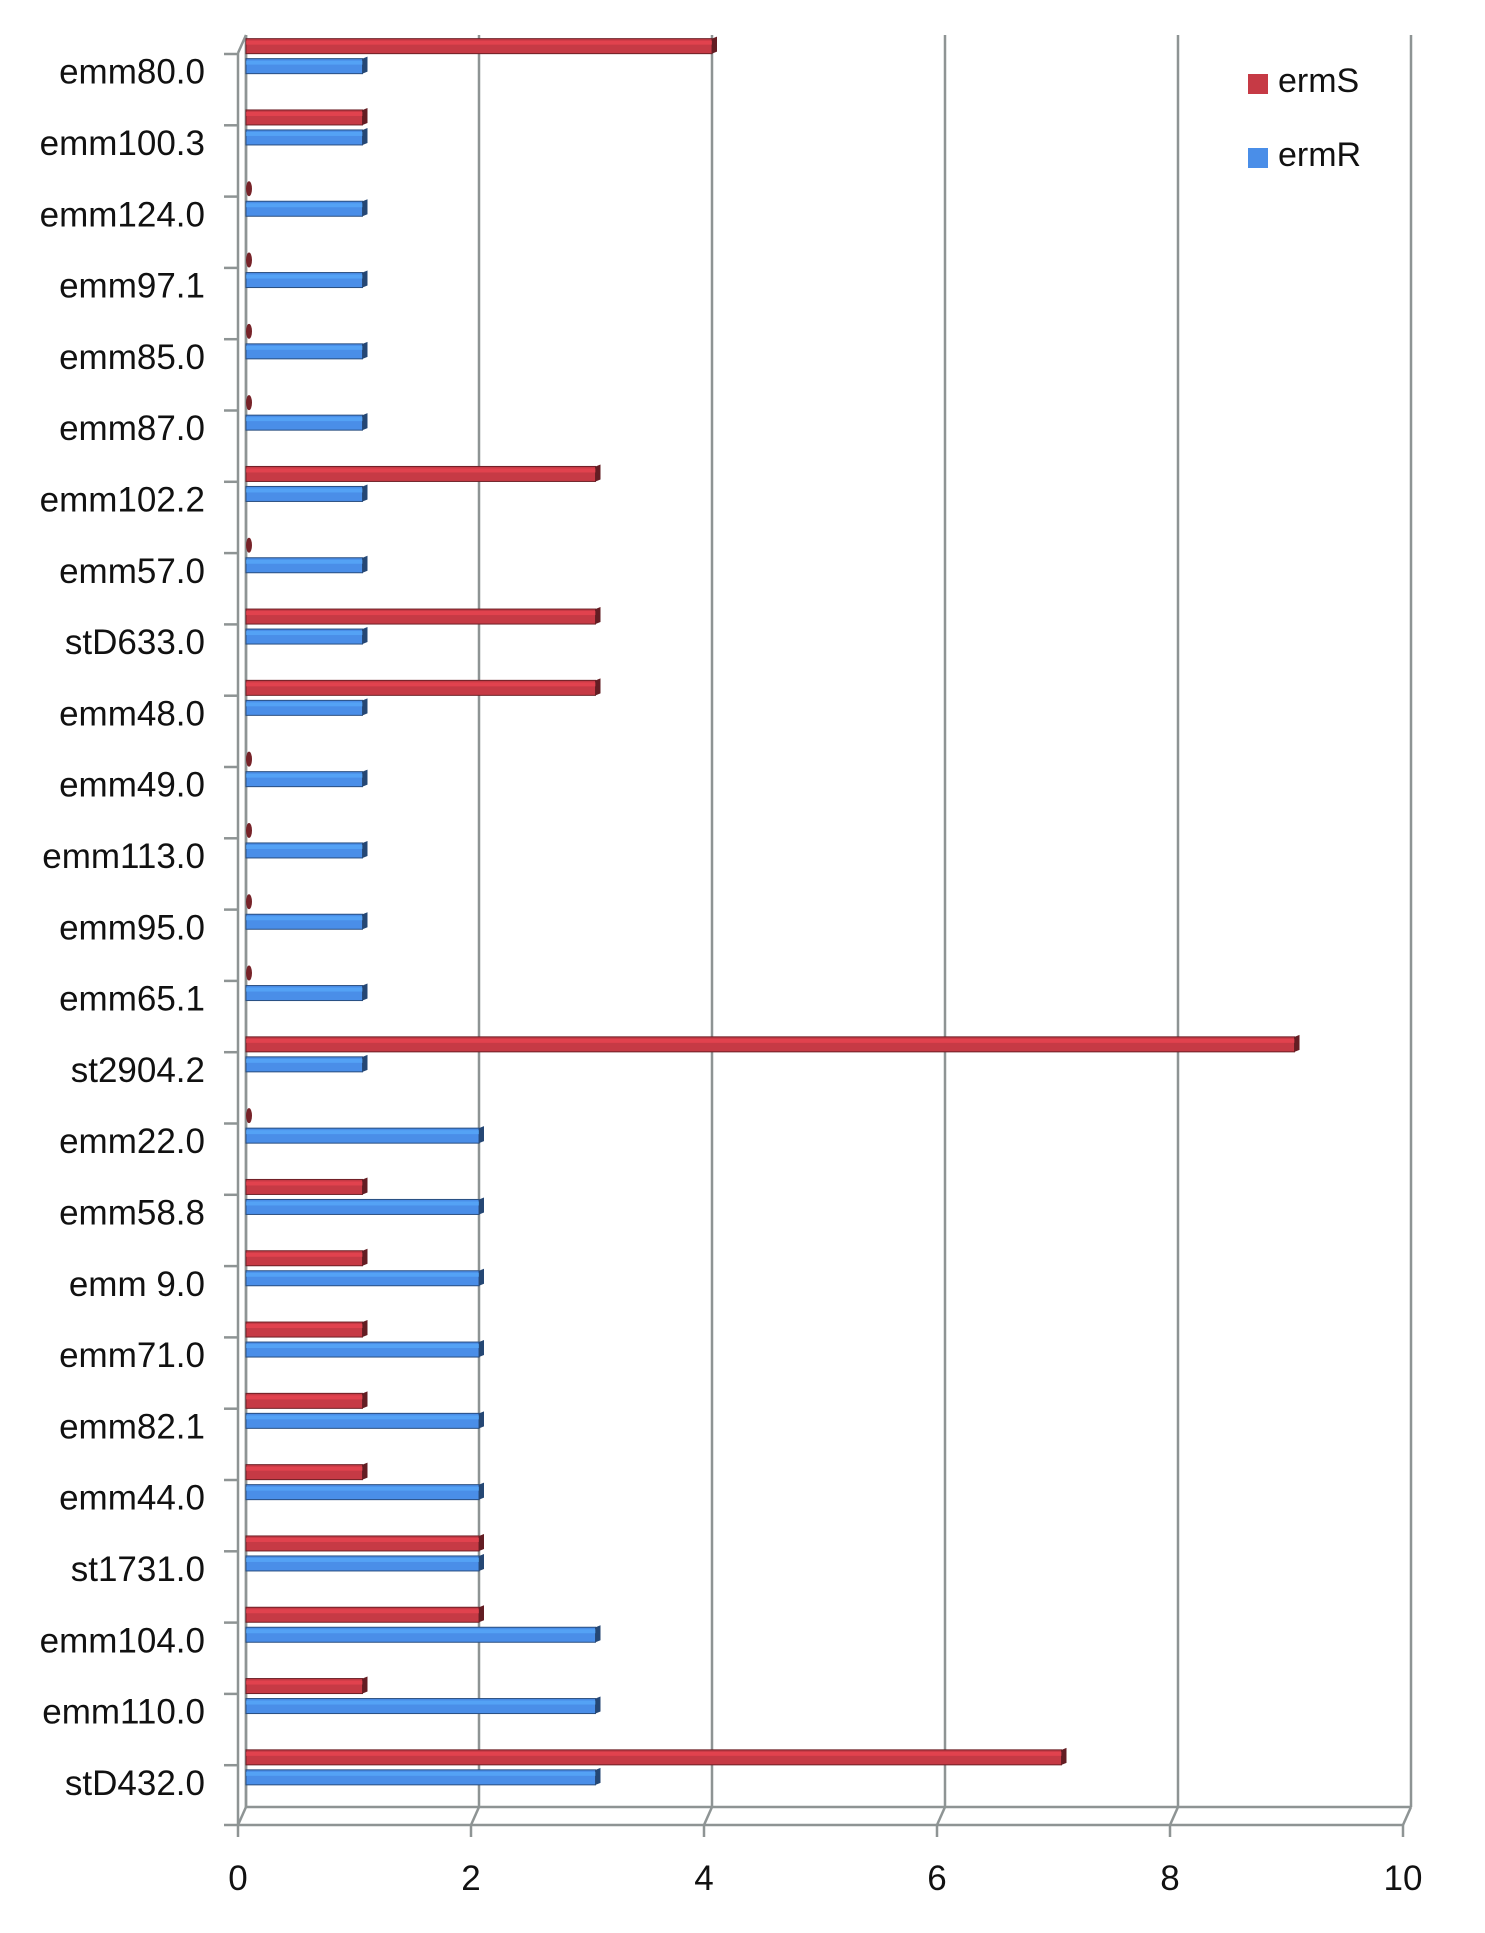 Image resolution: width=1485 pixels, height=1933 pixels. What do you see at coordinates (132, 1212) in the screenshot?
I see `category-label-16: emm58.8` at bounding box center [132, 1212].